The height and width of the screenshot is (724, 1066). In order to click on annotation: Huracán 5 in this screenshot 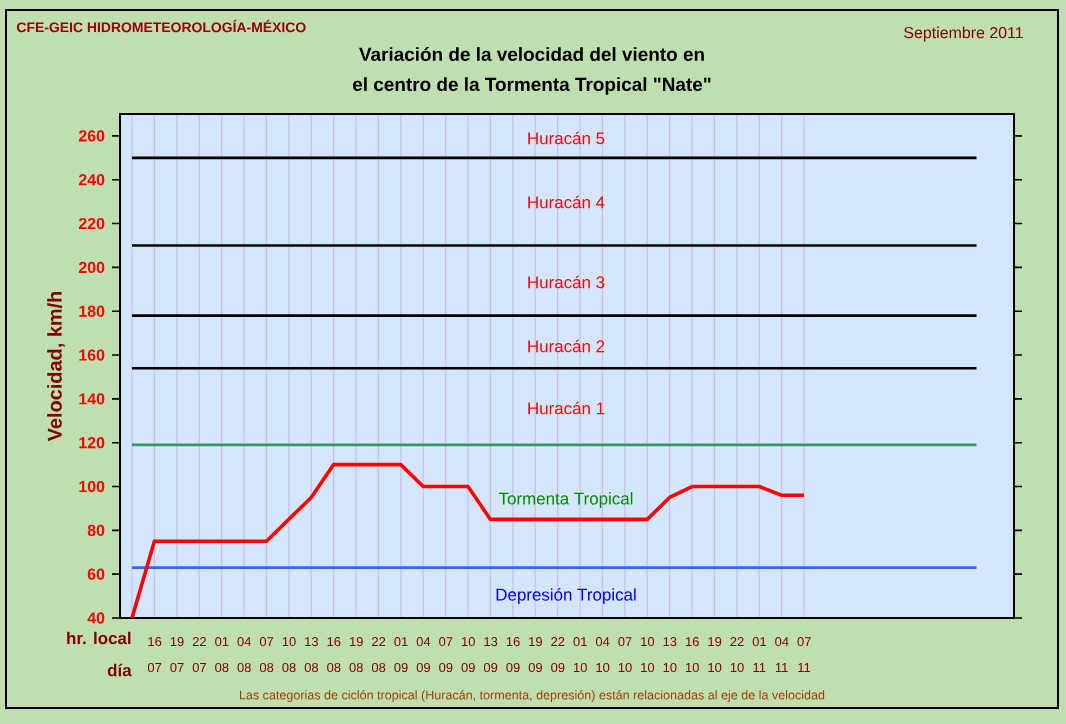, I will do `click(566, 138)`.